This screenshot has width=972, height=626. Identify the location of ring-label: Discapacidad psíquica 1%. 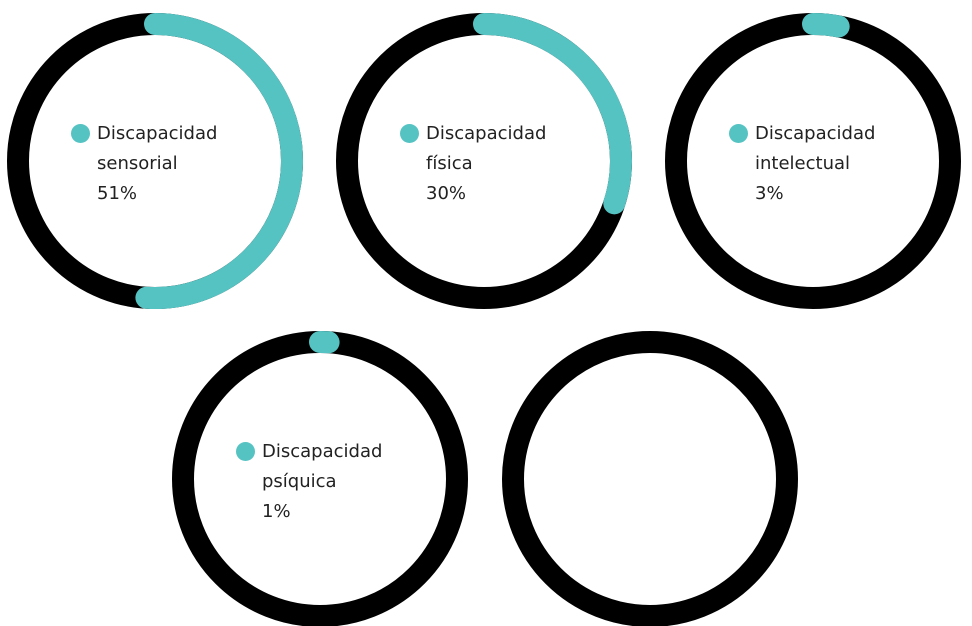
(332, 482).